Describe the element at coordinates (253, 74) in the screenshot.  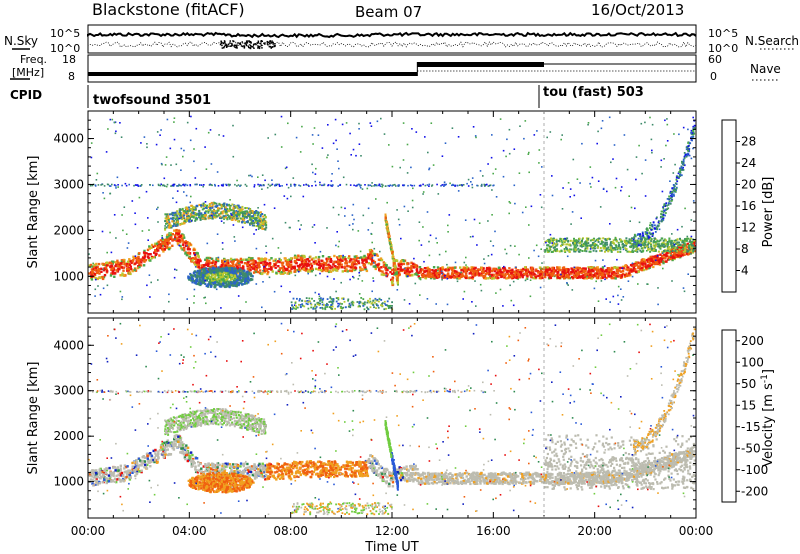
I see `freq-segment-low` at that location.